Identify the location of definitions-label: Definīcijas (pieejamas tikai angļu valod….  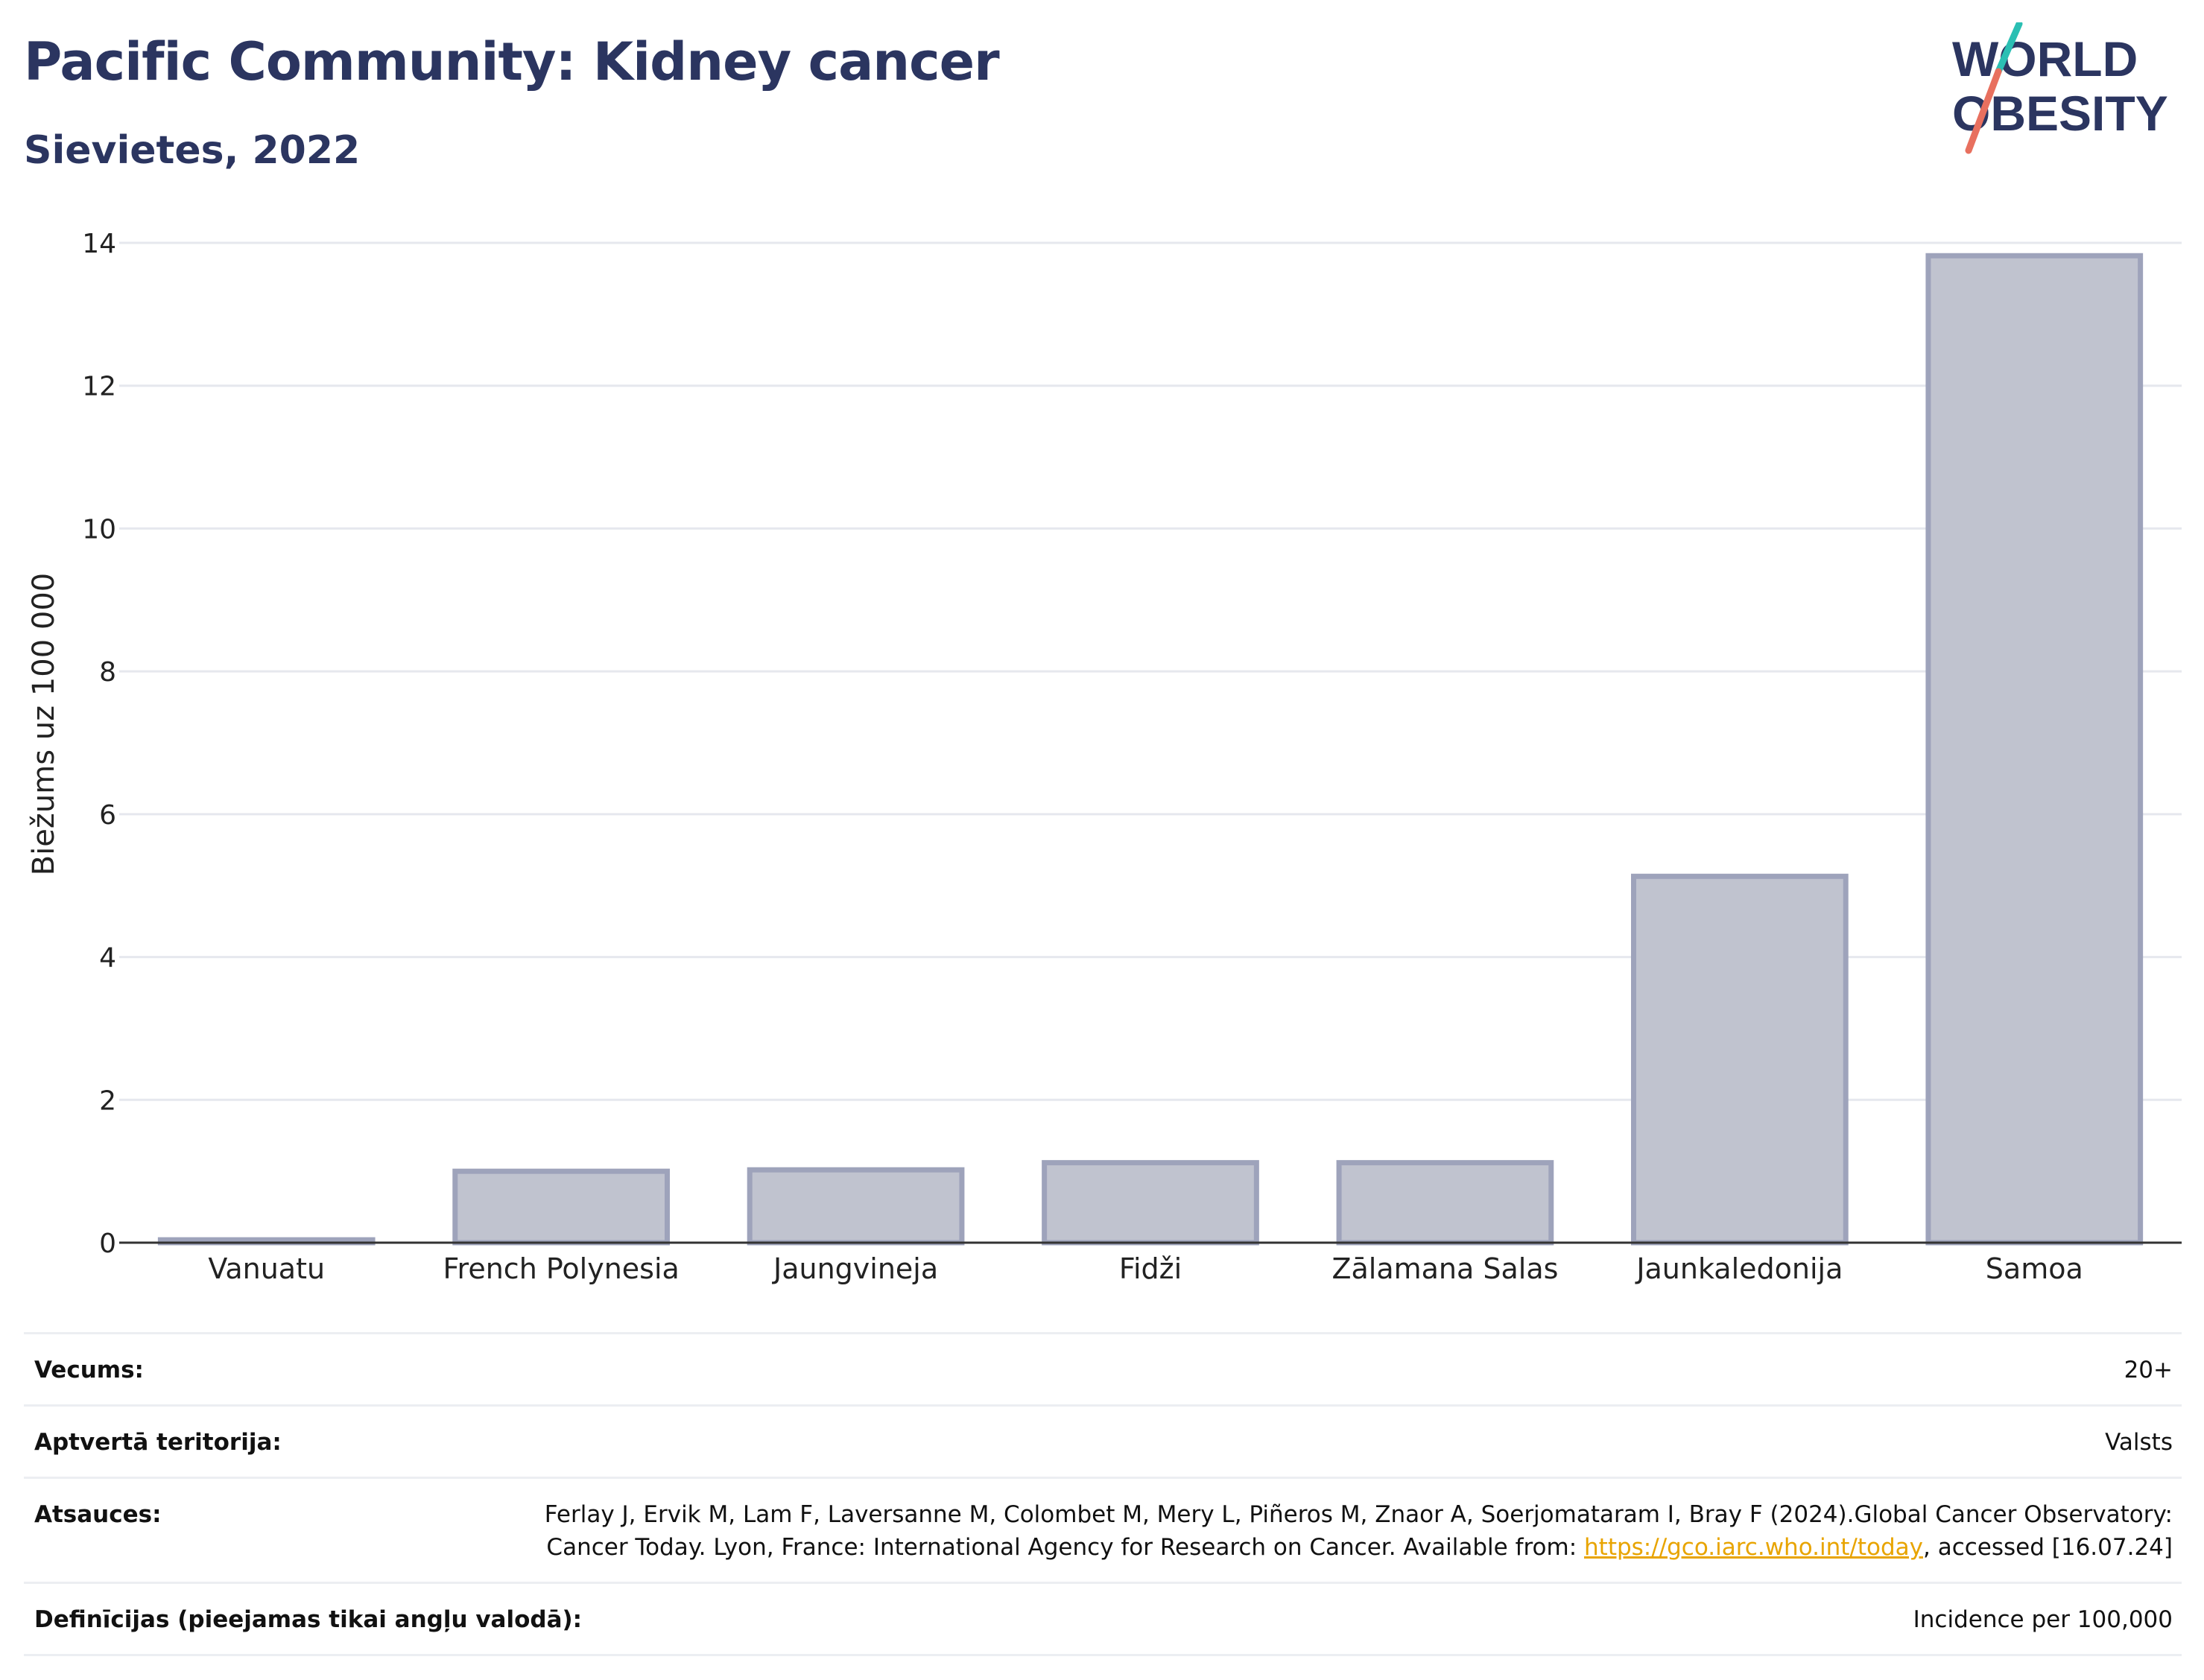
(308, 1619).